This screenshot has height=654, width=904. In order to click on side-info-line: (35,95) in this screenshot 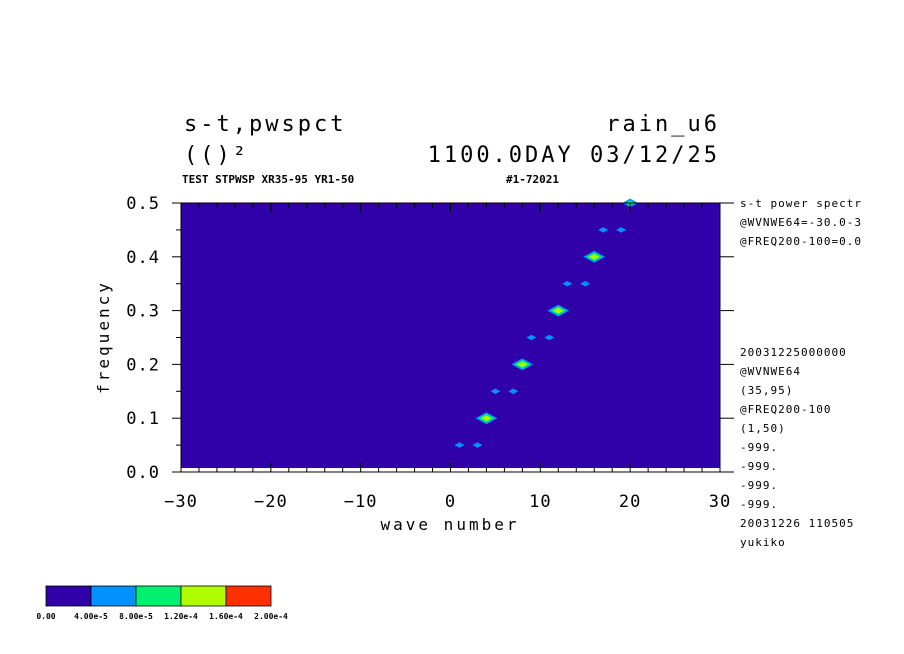, I will do `click(766, 390)`.